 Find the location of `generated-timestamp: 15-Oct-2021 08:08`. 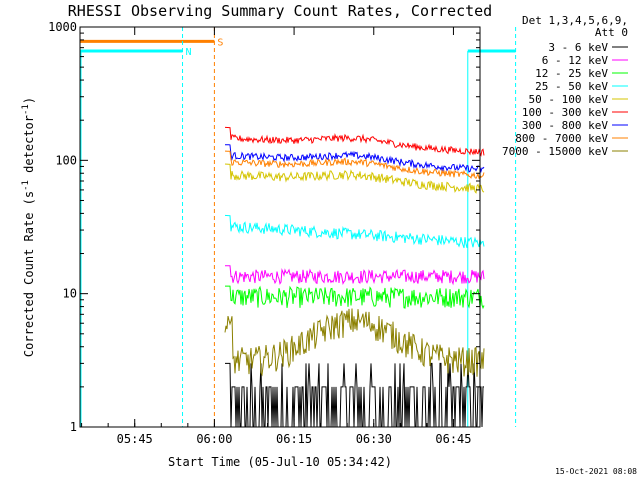

generated-timestamp: 15-Oct-2021 08:08 is located at coordinates (596, 471).